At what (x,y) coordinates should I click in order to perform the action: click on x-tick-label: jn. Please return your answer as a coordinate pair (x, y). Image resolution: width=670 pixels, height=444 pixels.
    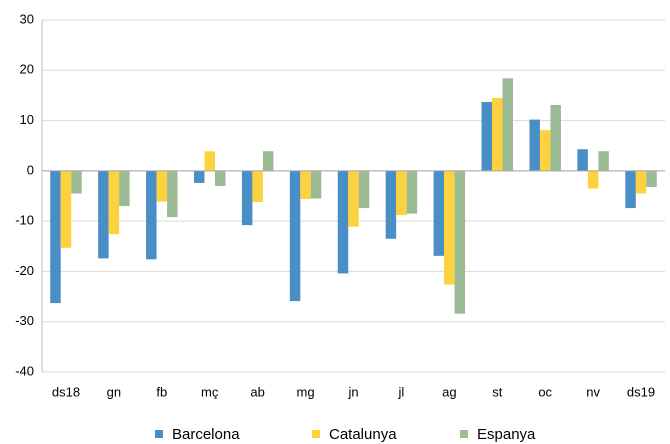
    Looking at the image, I should click on (352, 391).